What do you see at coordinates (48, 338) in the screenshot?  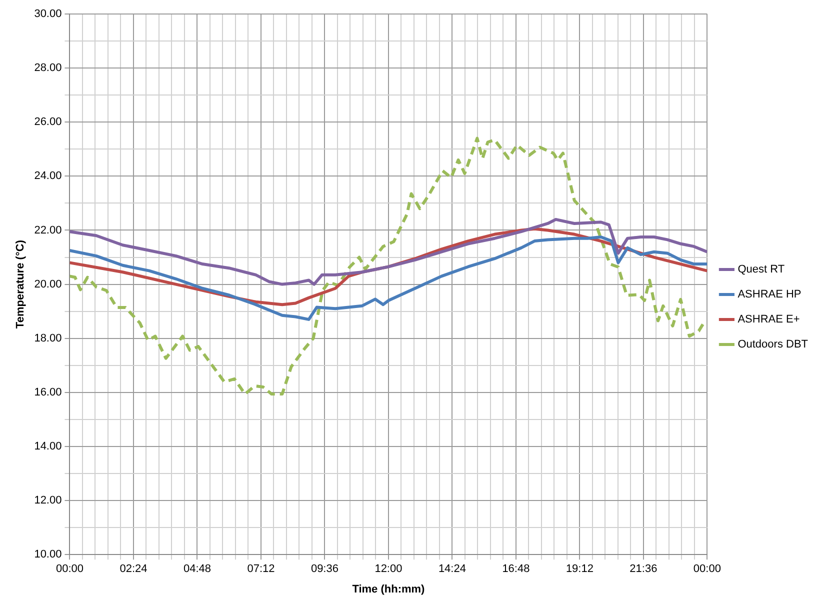 I see `y-tick-label: 18.00` at bounding box center [48, 338].